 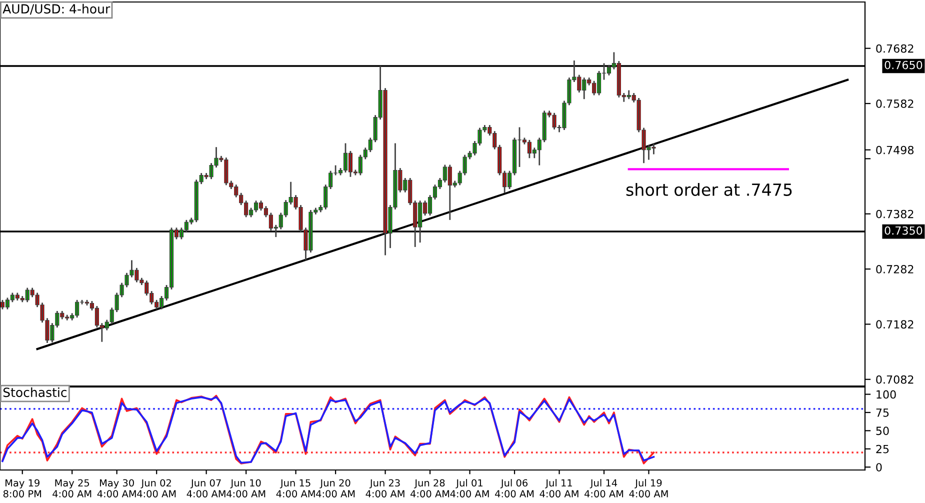 What do you see at coordinates (22, 488) in the screenshot?
I see `x-tick-label: May 19 8:00 PM` at bounding box center [22, 488].